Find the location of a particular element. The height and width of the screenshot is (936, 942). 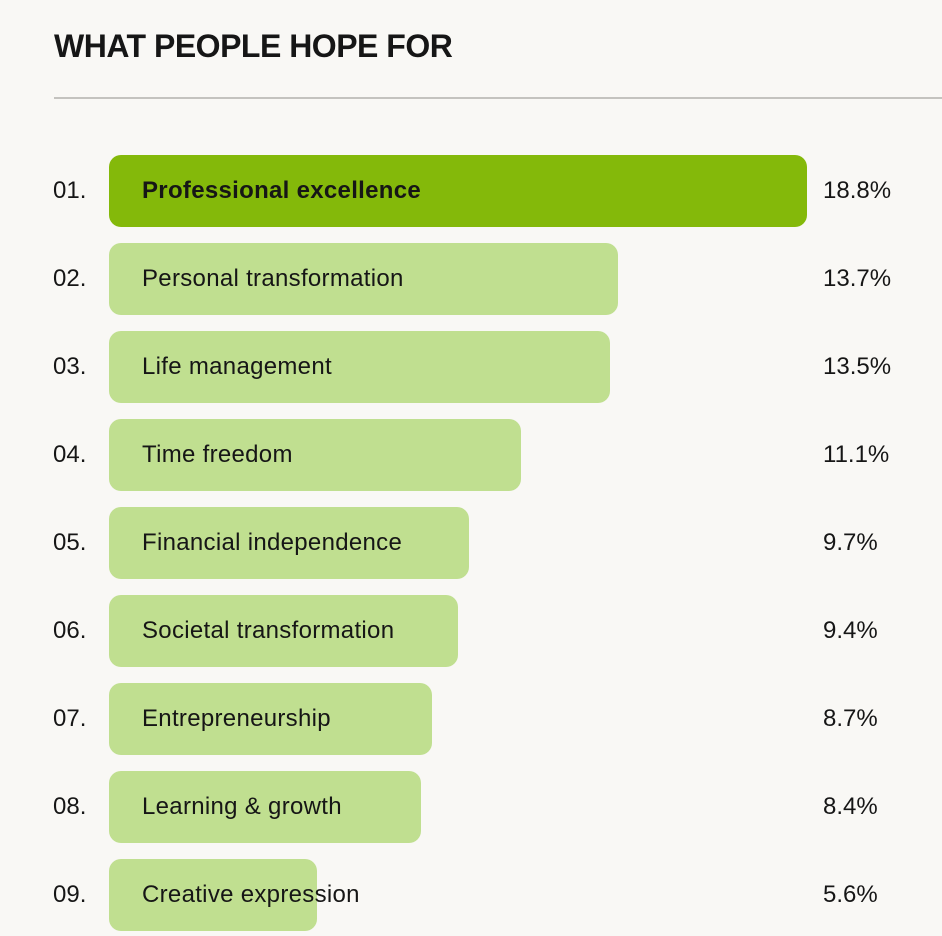

category-label: Professional excellence is located at coordinates (282, 190).